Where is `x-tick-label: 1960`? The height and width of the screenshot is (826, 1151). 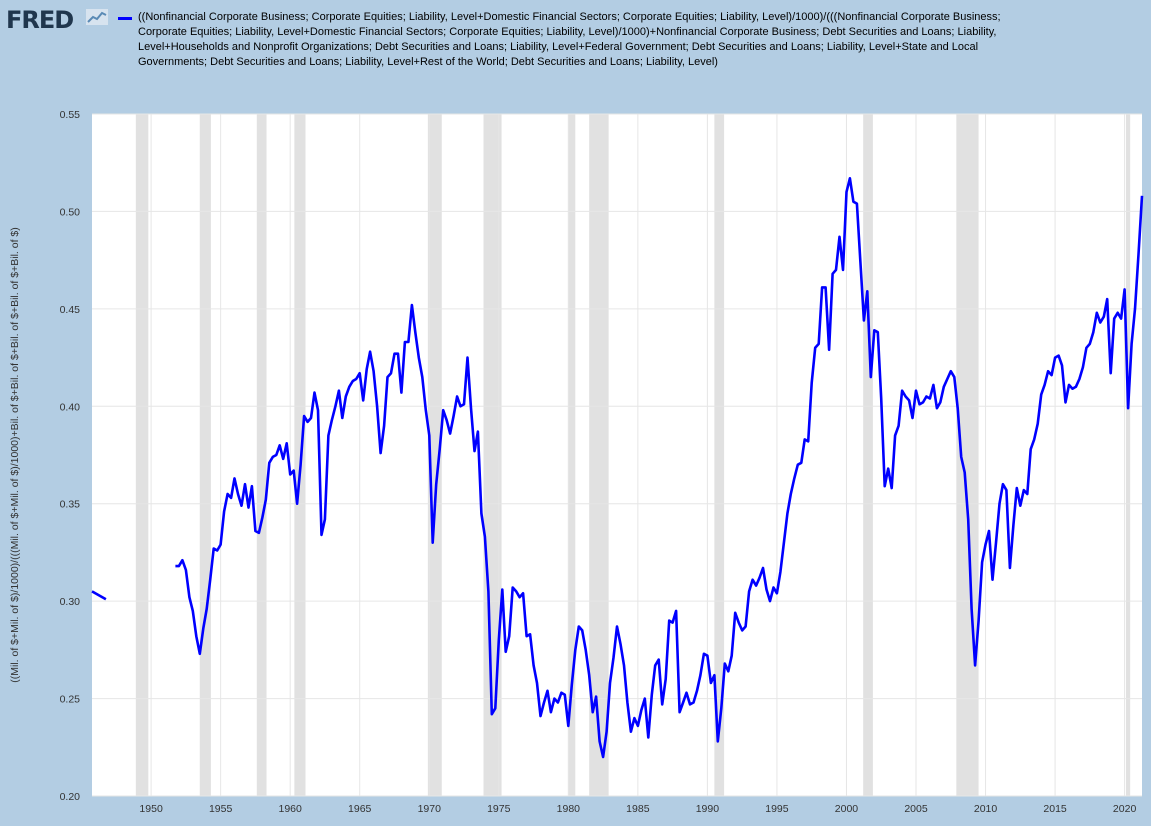
x-tick-label: 1960 is located at coordinates (290, 809).